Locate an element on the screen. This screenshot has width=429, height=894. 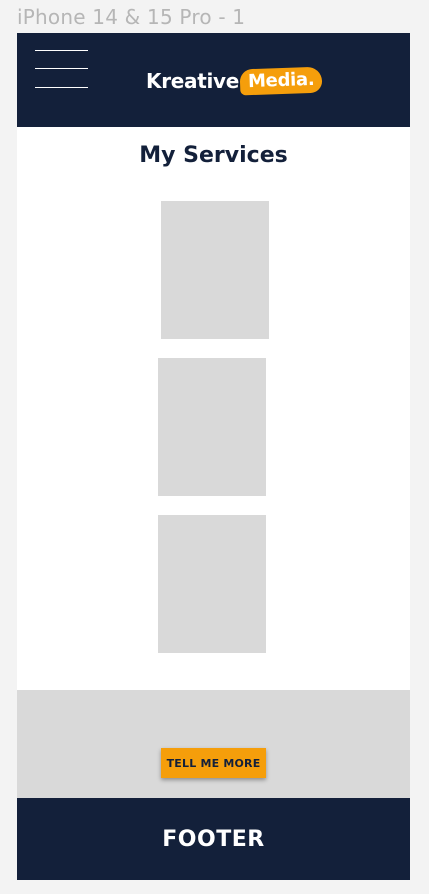
hamburger-menu-icon is located at coordinates (61, 70).